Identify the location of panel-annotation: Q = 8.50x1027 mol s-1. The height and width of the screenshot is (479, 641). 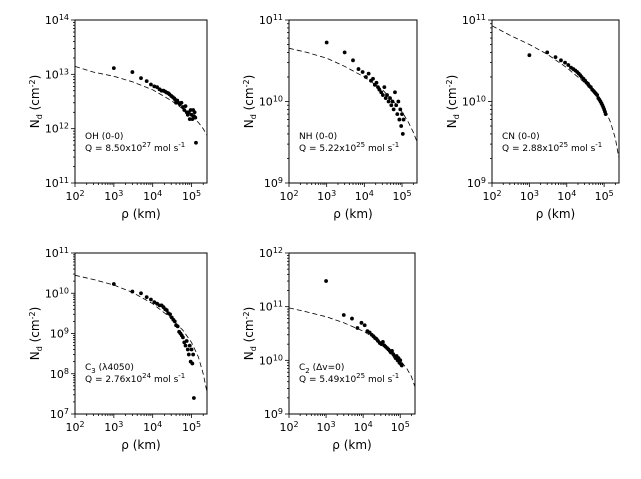
(135, 147).